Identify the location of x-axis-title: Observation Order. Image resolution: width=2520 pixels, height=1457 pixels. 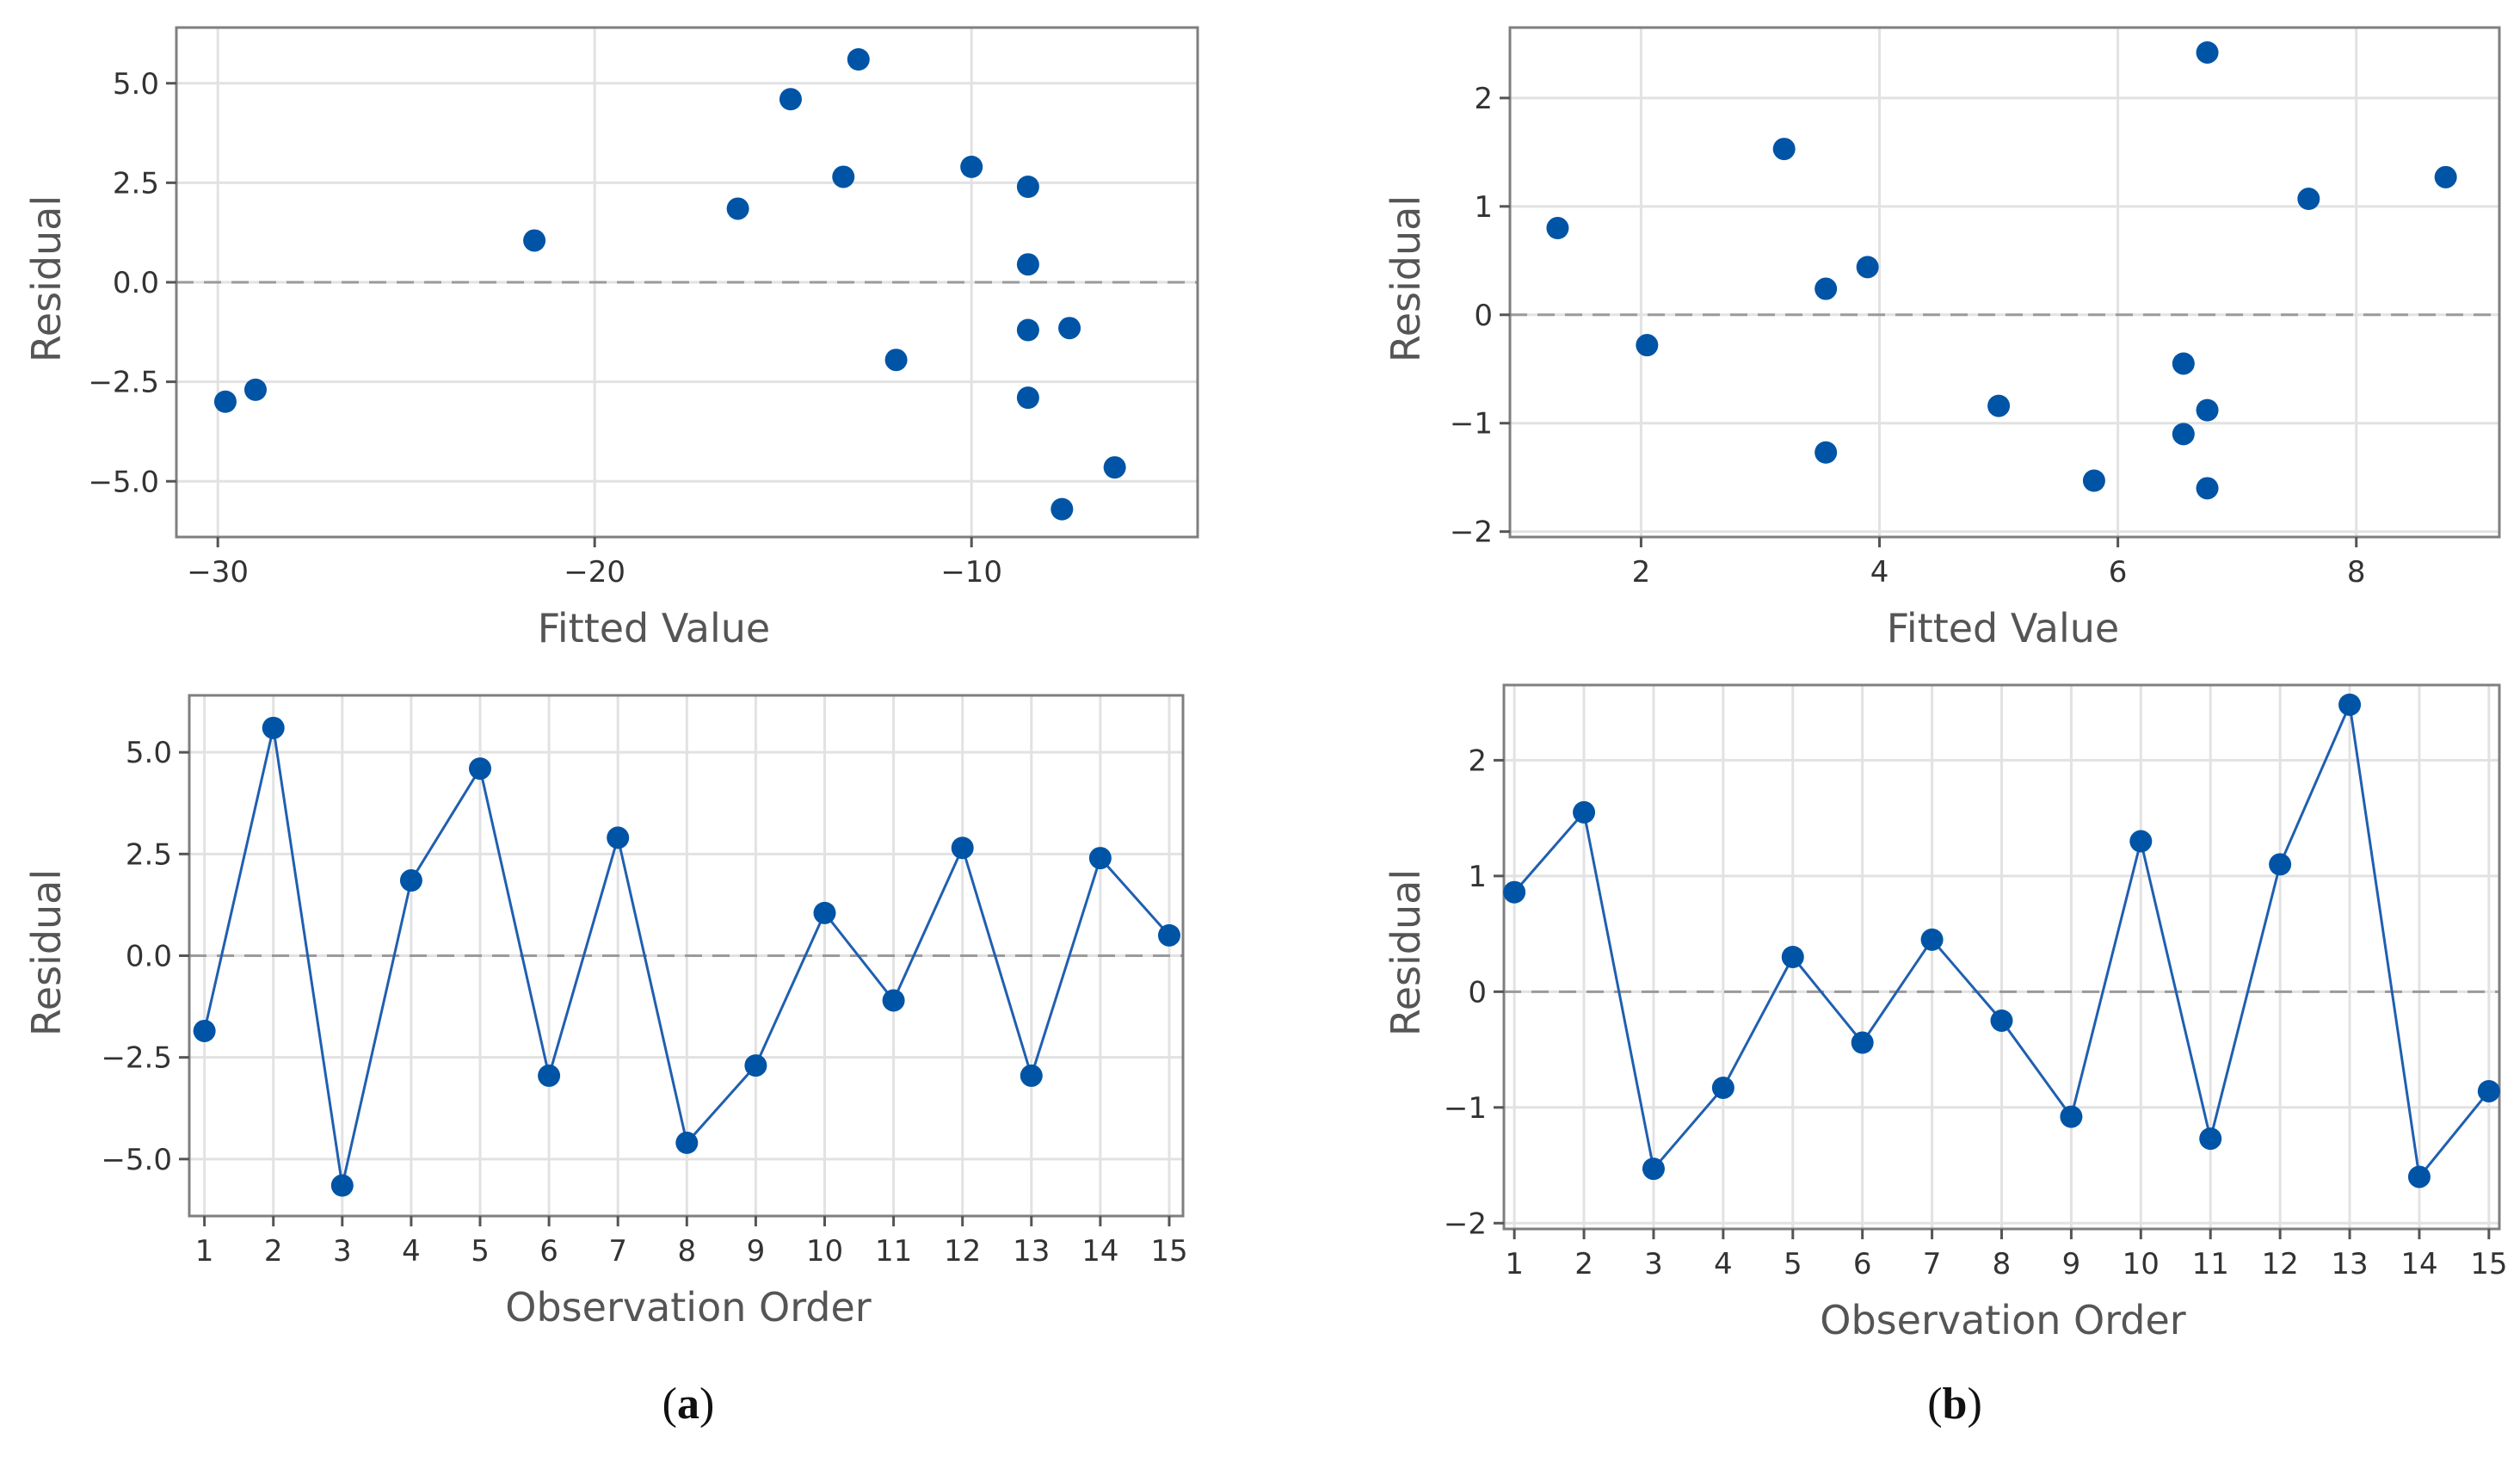
(2003, 1320).